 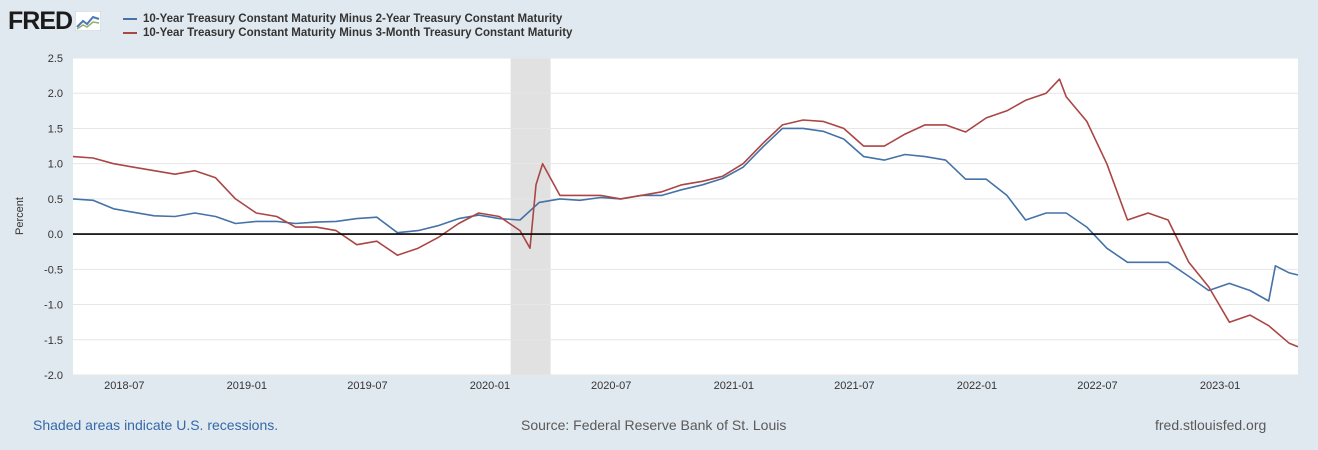 I want to click on x-tick-label: 2022-01, so click(x=977, y=386).